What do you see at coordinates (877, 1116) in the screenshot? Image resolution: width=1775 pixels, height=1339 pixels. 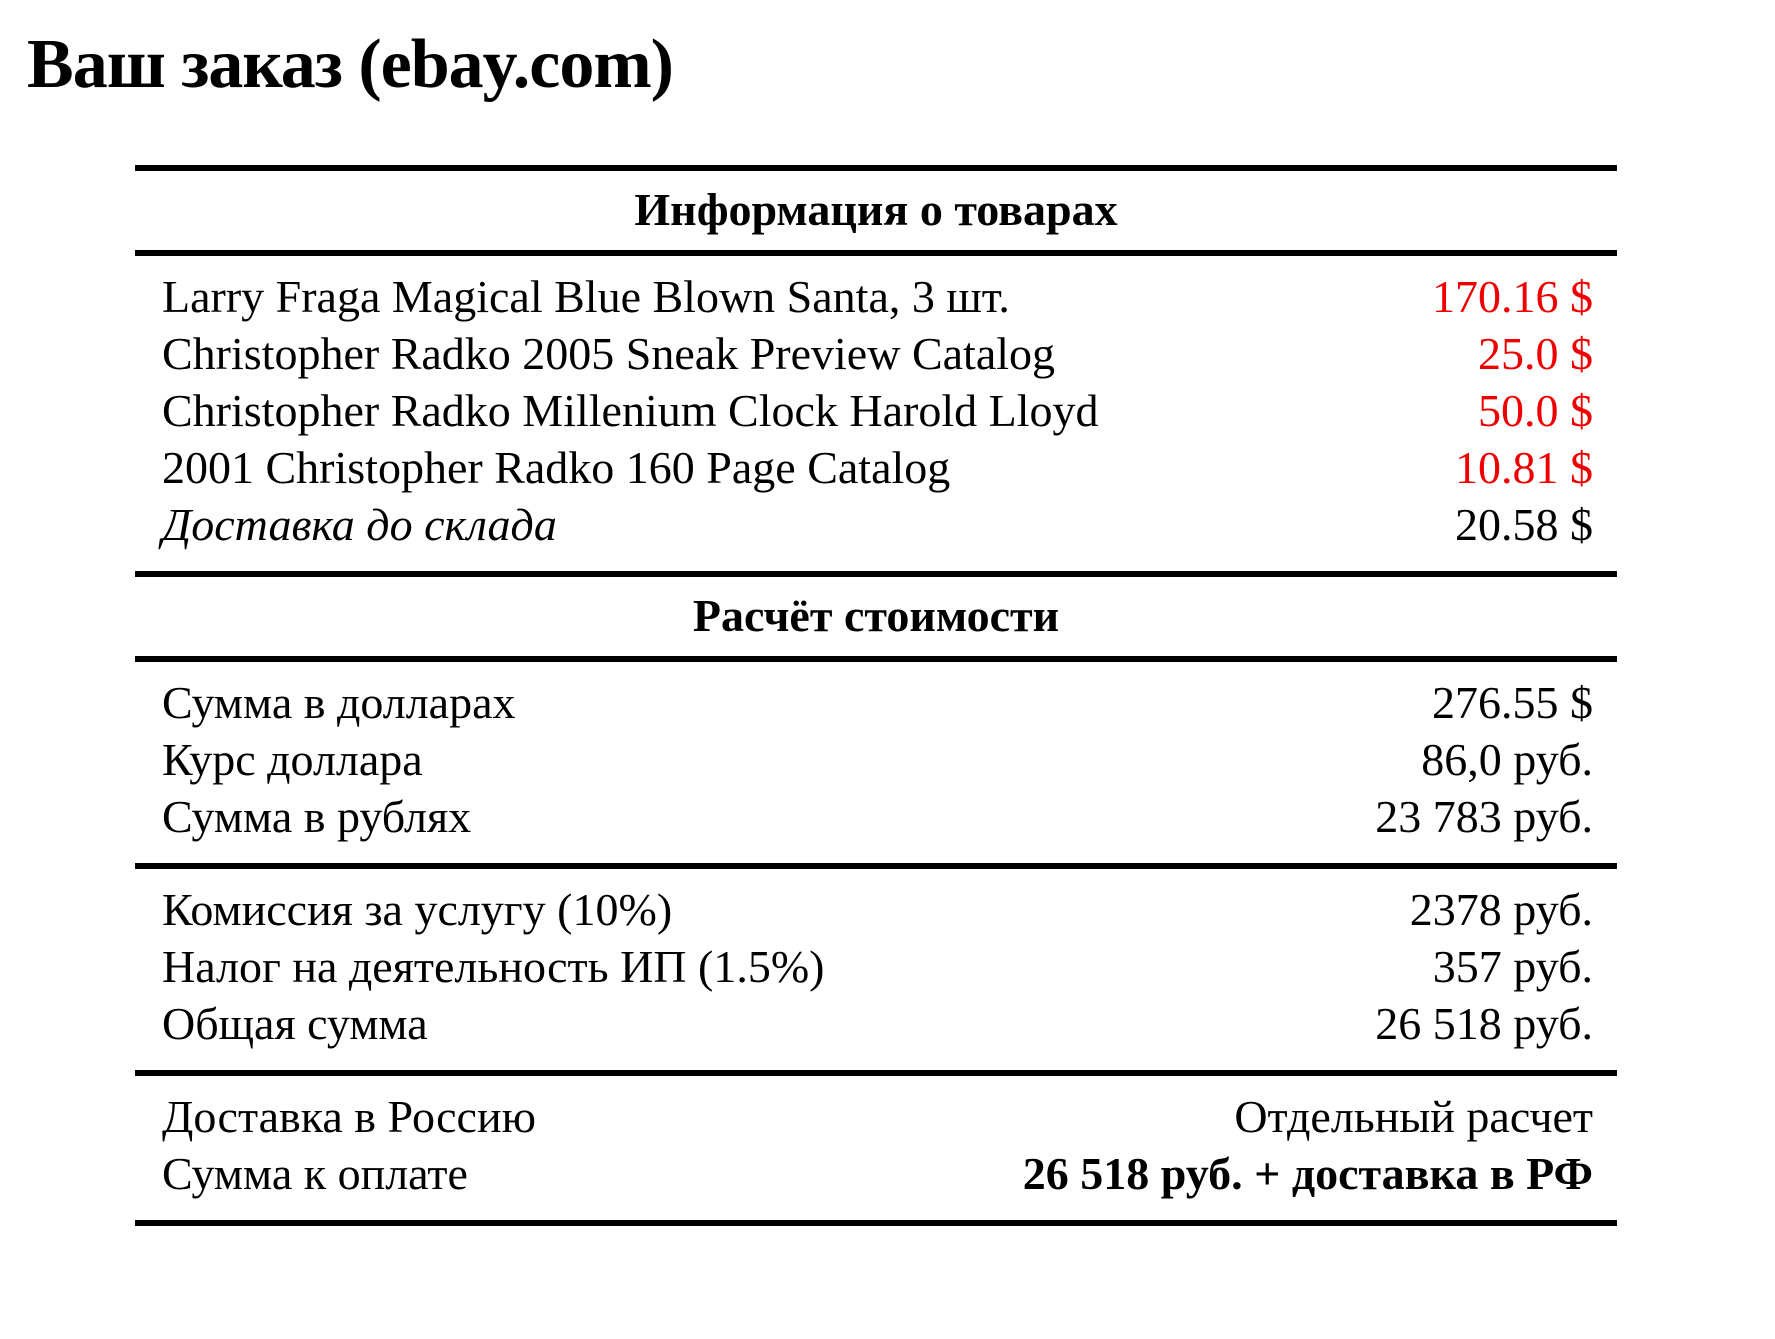 I see `russia-shipping-row: Доставка в Россию Отдельный расчет` at bounding box center [877, 1116].